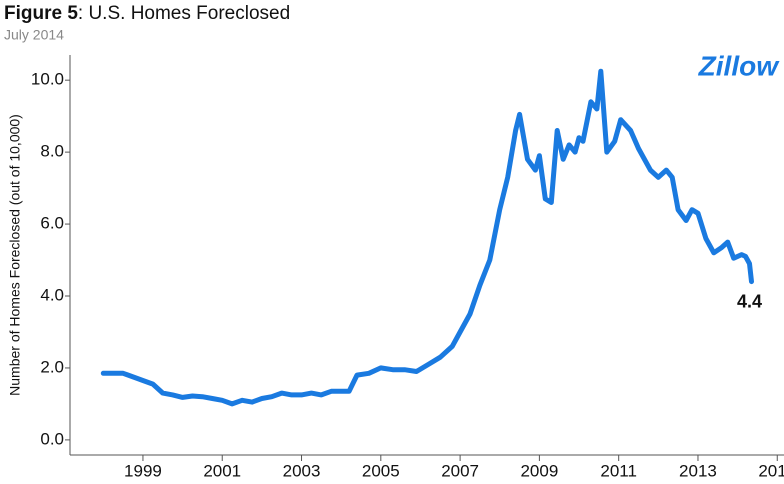  Describe the element at coordinates (771, 470) in the screenshot. I see `x-tick-label: 2015` at that location.